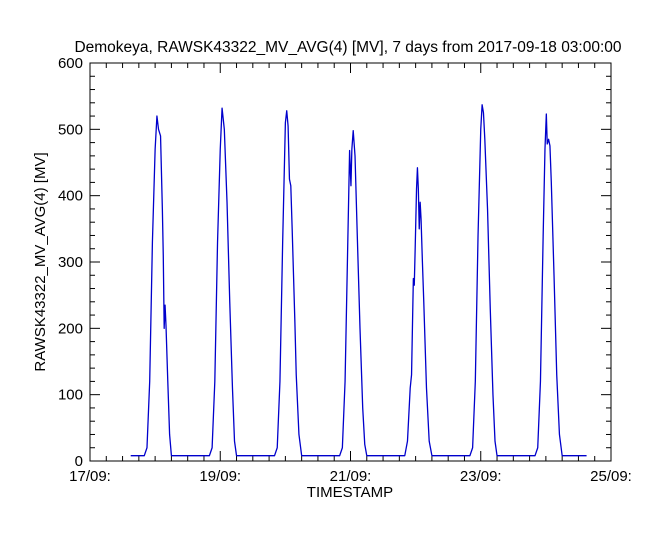  Describe the element at coordinates (351, 476) in the screenshot. I see `x-tick-label: 21/09:` at that location.